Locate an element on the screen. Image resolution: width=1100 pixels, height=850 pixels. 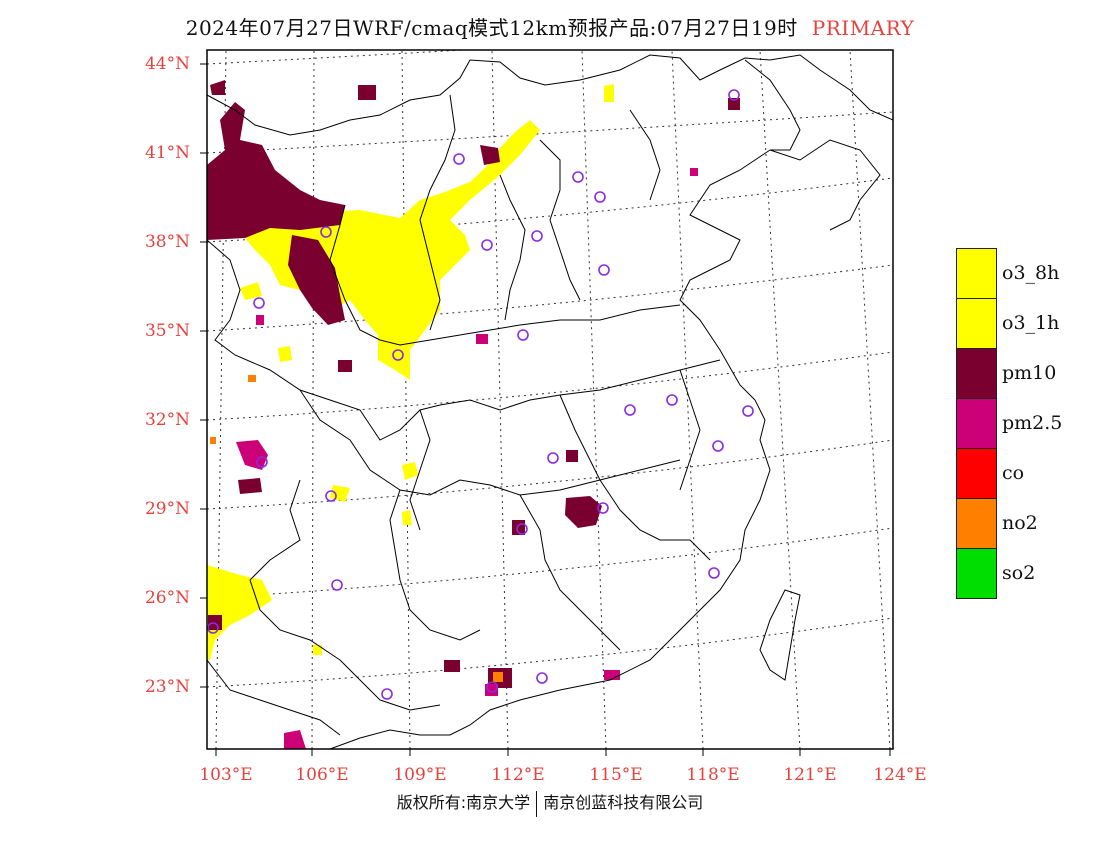
legend-item-co: co is located at coordinates (1015, 473).